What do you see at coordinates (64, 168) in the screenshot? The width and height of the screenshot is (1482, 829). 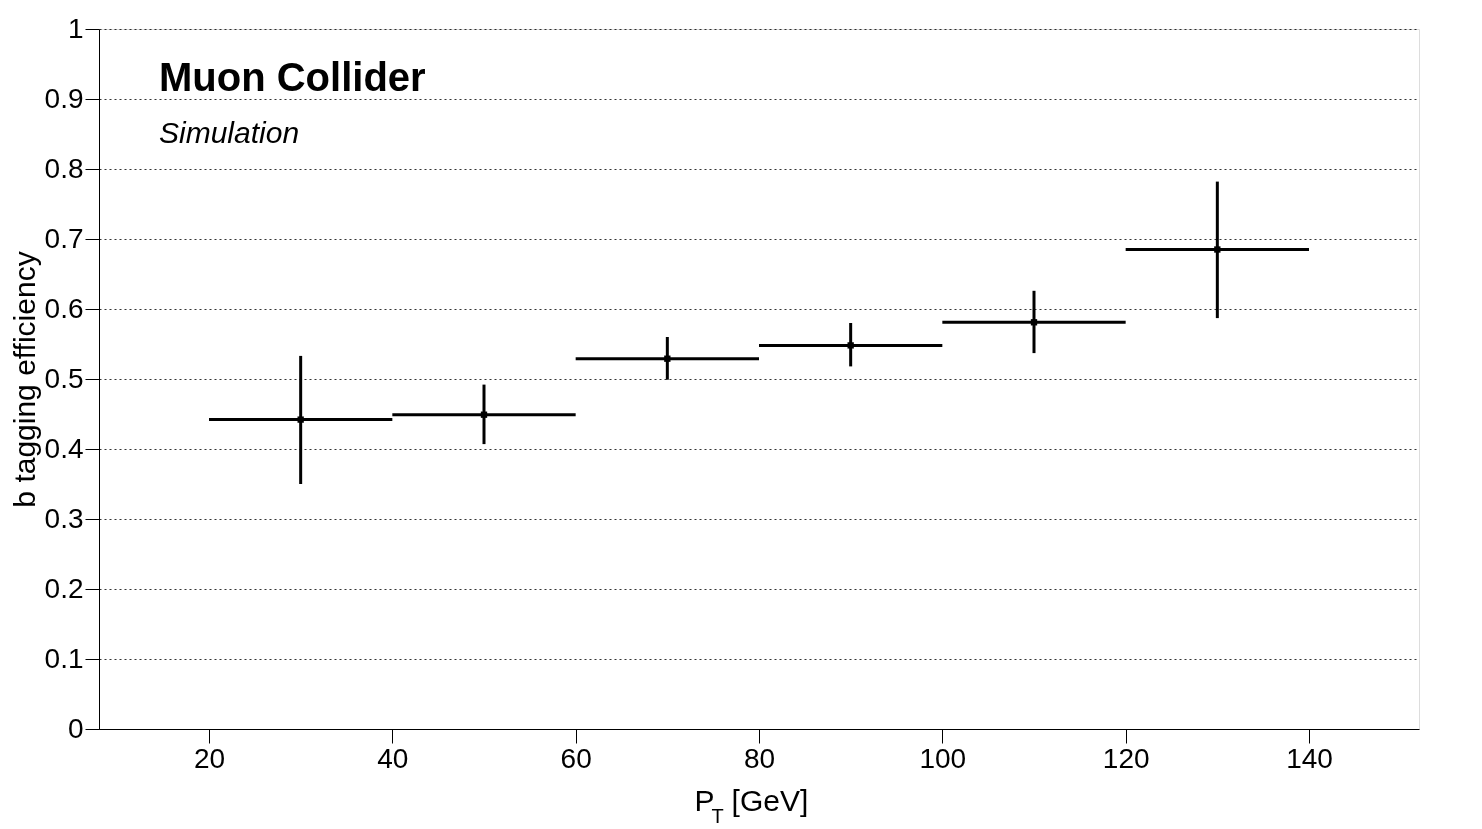 I see `y-tick-label: 0.8` at bounding box center [64, 168].